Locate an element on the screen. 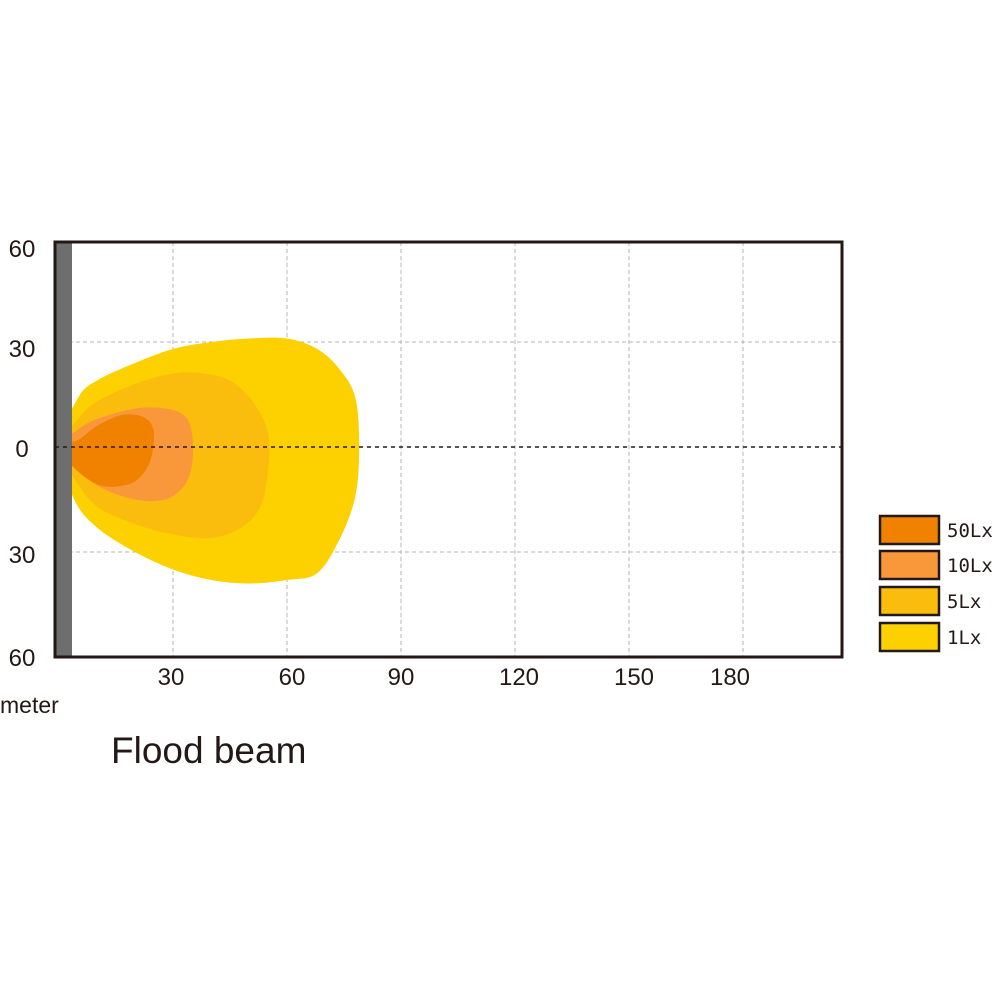 This screenshot has height=1000, width=1000. legend-label: 5Lx is located at coordinates (964, 602).